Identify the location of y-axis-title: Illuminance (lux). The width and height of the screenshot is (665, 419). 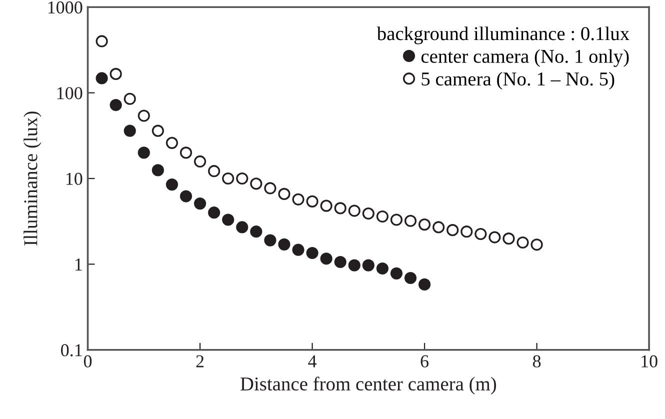
(33, 179).